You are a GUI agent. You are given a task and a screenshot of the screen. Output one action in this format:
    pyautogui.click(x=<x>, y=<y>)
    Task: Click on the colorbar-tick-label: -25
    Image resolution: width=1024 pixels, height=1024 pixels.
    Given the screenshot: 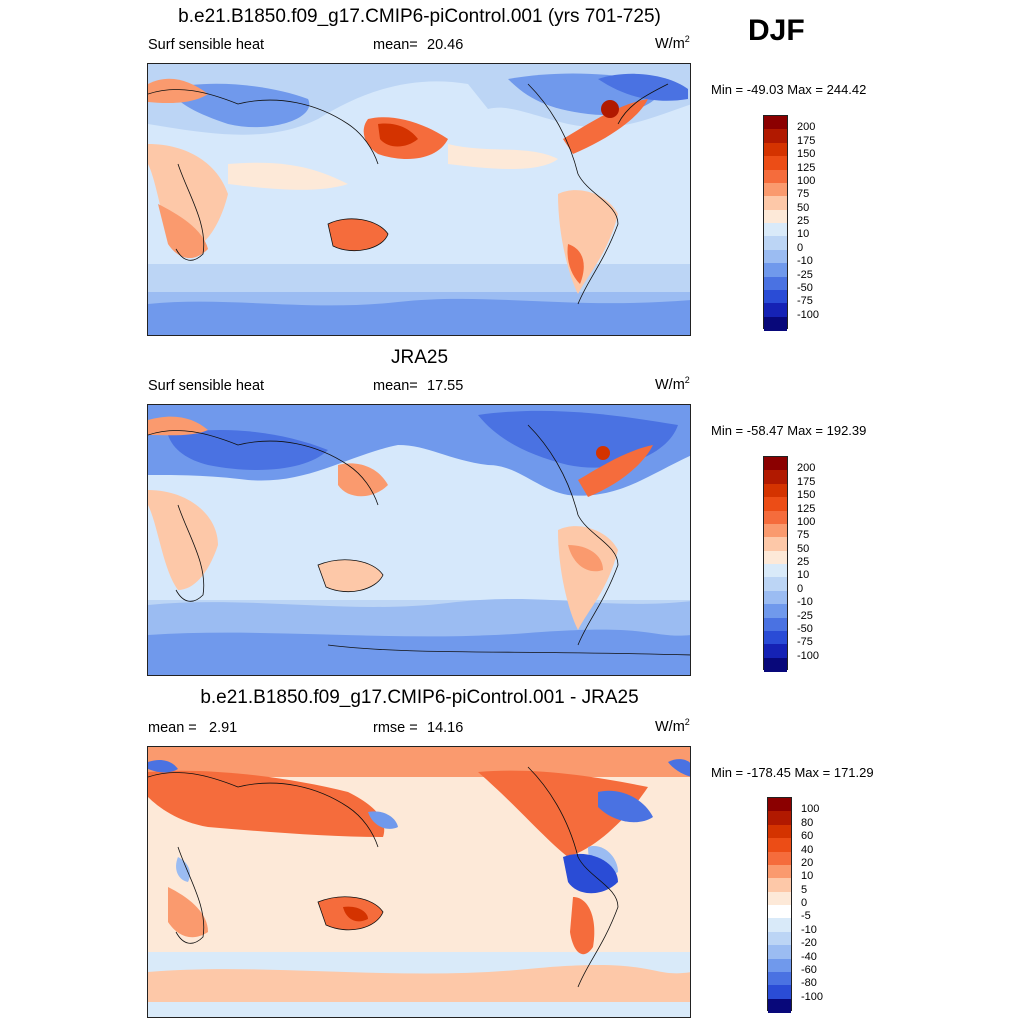 What is the action you would take?
    pyautogui.click(x=805, y=615)
    